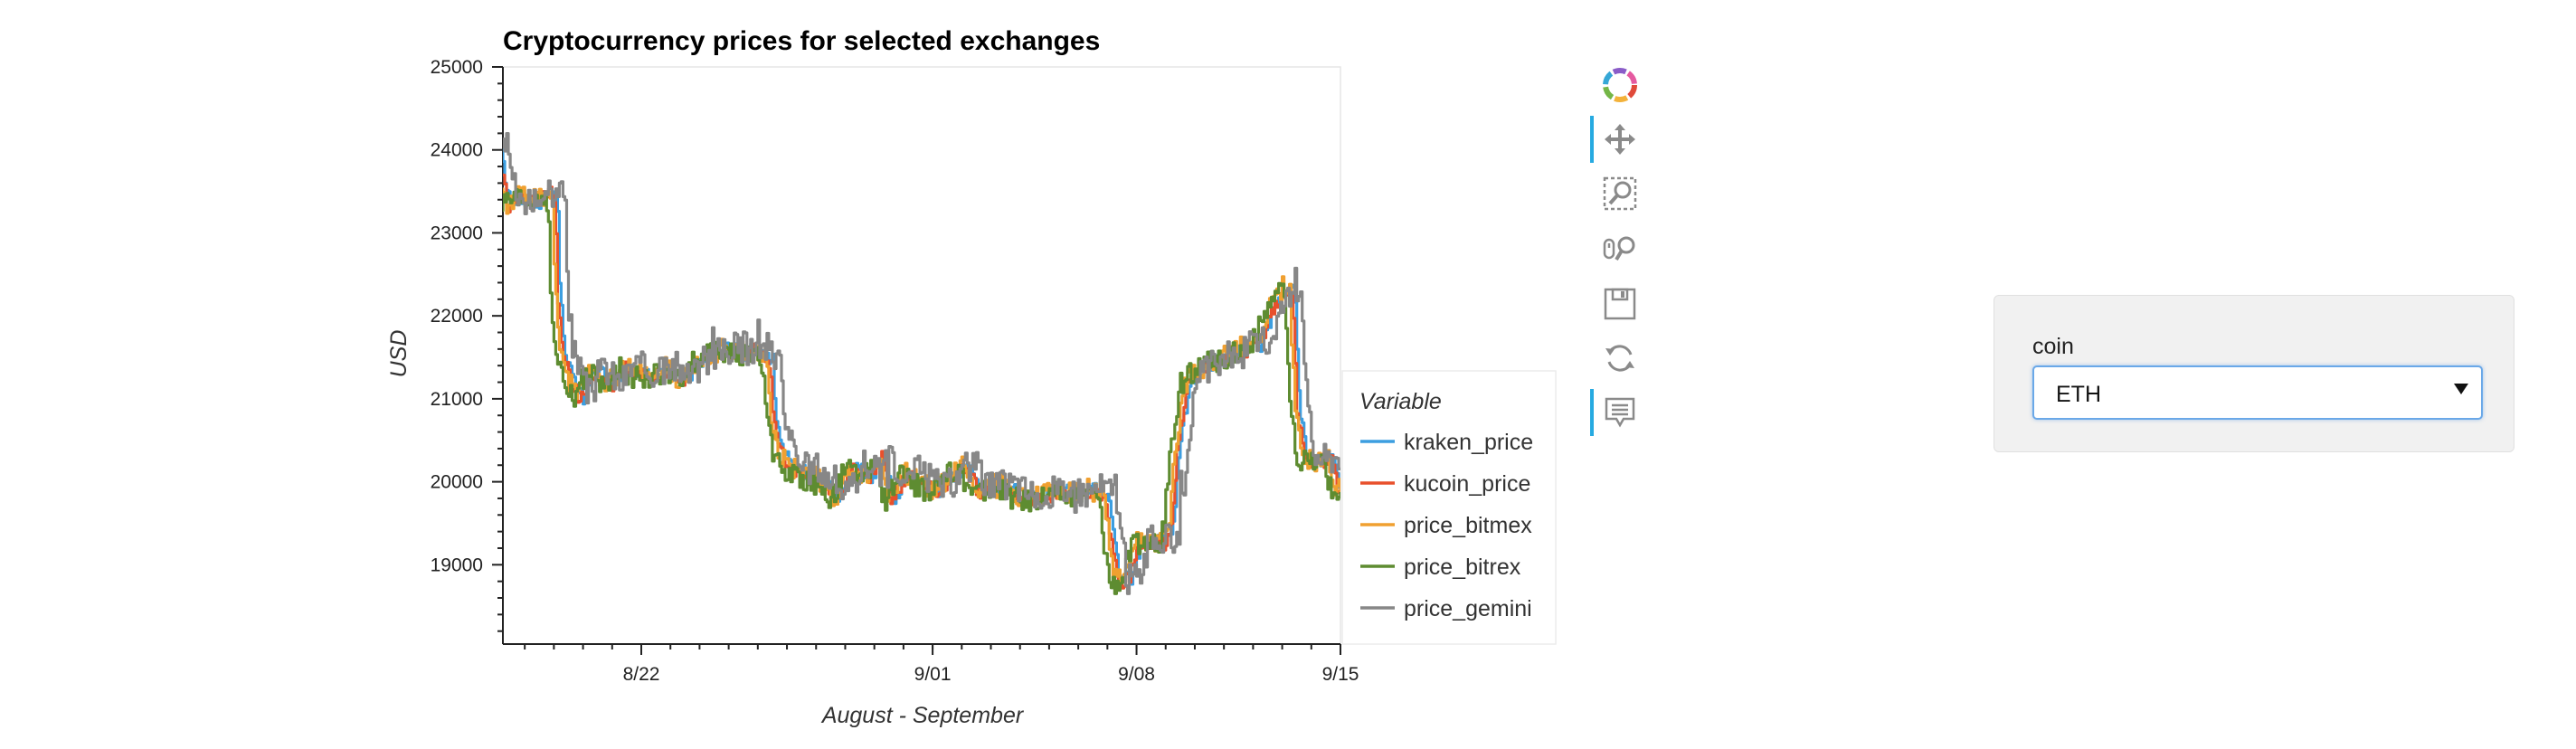  Describe the element at coordinates (1467, 484) in the screenshot. I see `legend-label-kucoin_price: kucoin_price` at that location.